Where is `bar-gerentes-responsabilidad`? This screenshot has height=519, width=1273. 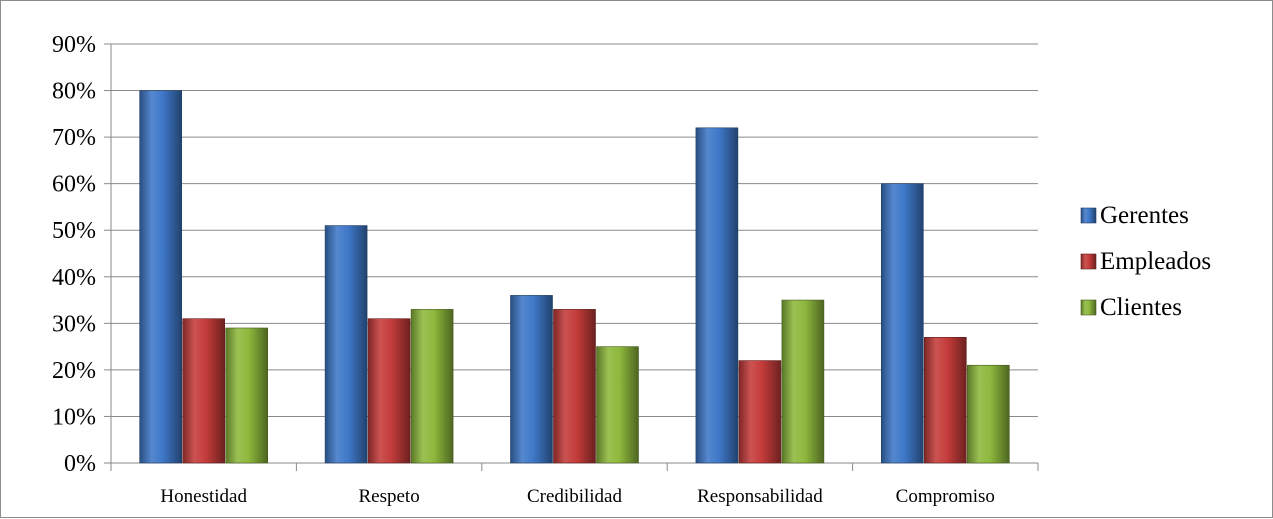
bar-gerentes-responsabilidad is located at coordinates (717, 295).